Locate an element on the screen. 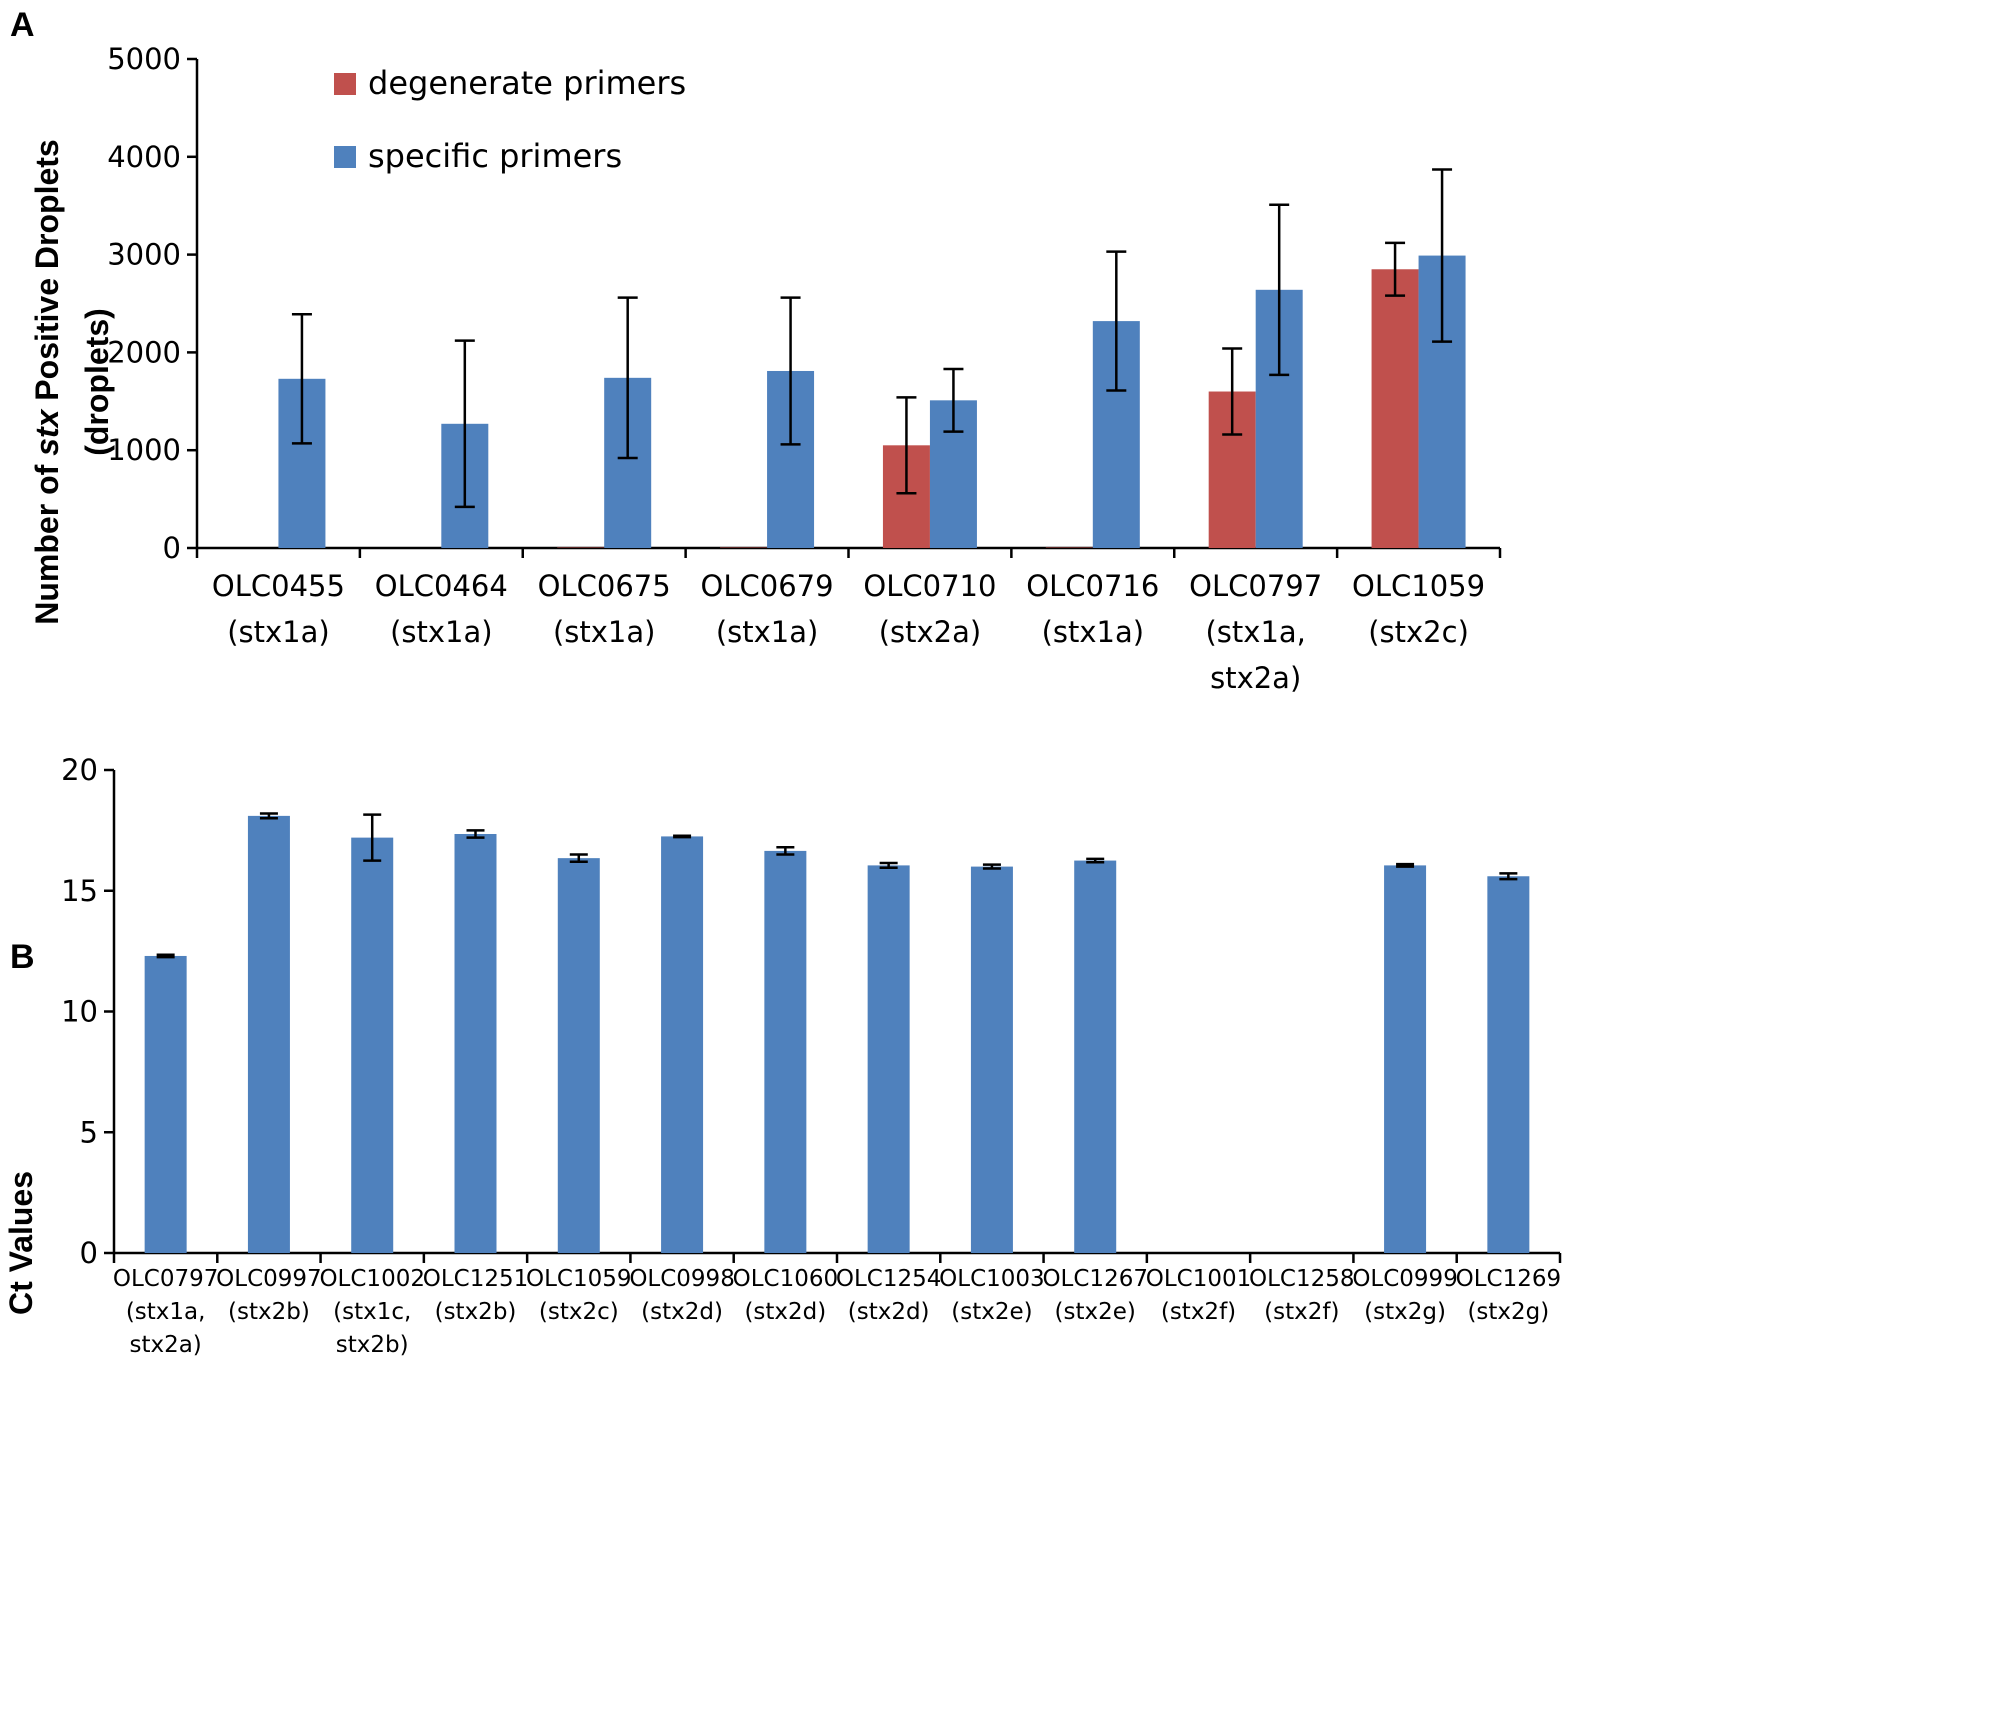 The image size is (1995, 1730). panel-b-category-label-line: OLC1060 is located at coordinates (786, 1279).